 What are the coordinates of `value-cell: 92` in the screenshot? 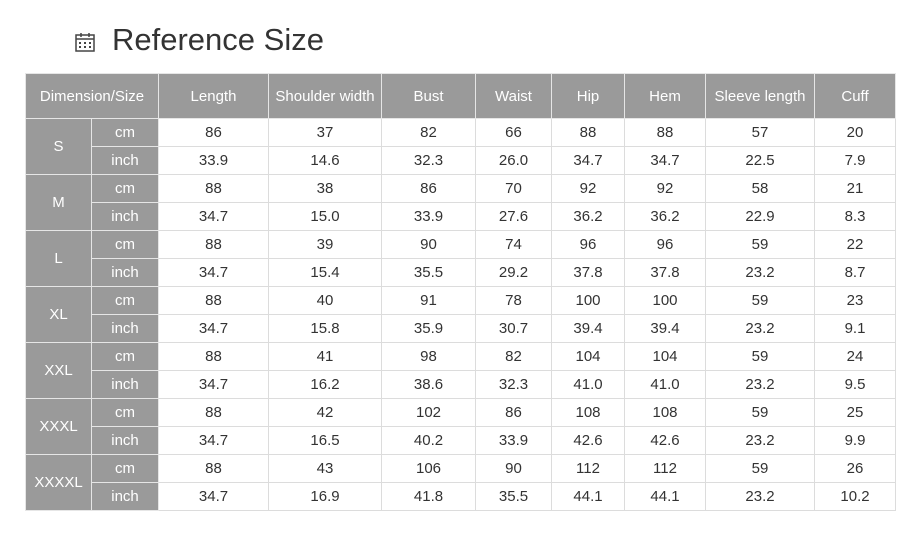 It's located at (588, 188).